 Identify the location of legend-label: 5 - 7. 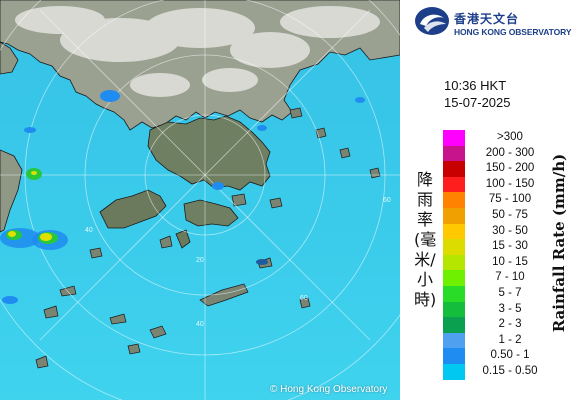
(510, 292).